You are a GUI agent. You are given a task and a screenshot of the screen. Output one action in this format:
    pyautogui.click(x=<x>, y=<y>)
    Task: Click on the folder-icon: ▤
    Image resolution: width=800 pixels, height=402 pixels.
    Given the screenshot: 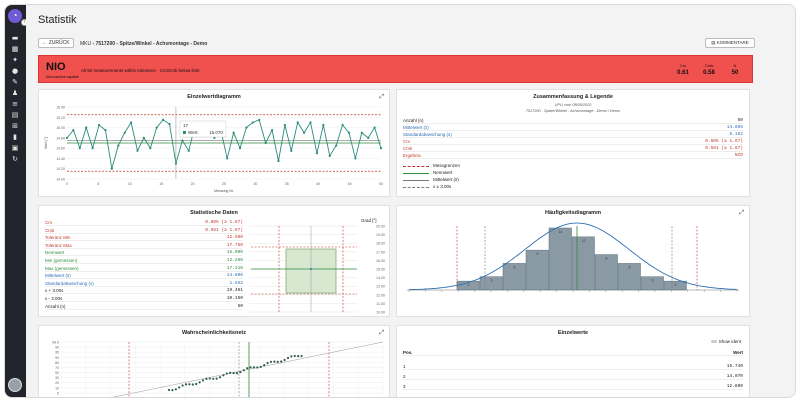 What is the action you would take?
    pyautogui.click(x=15, y=115)
    